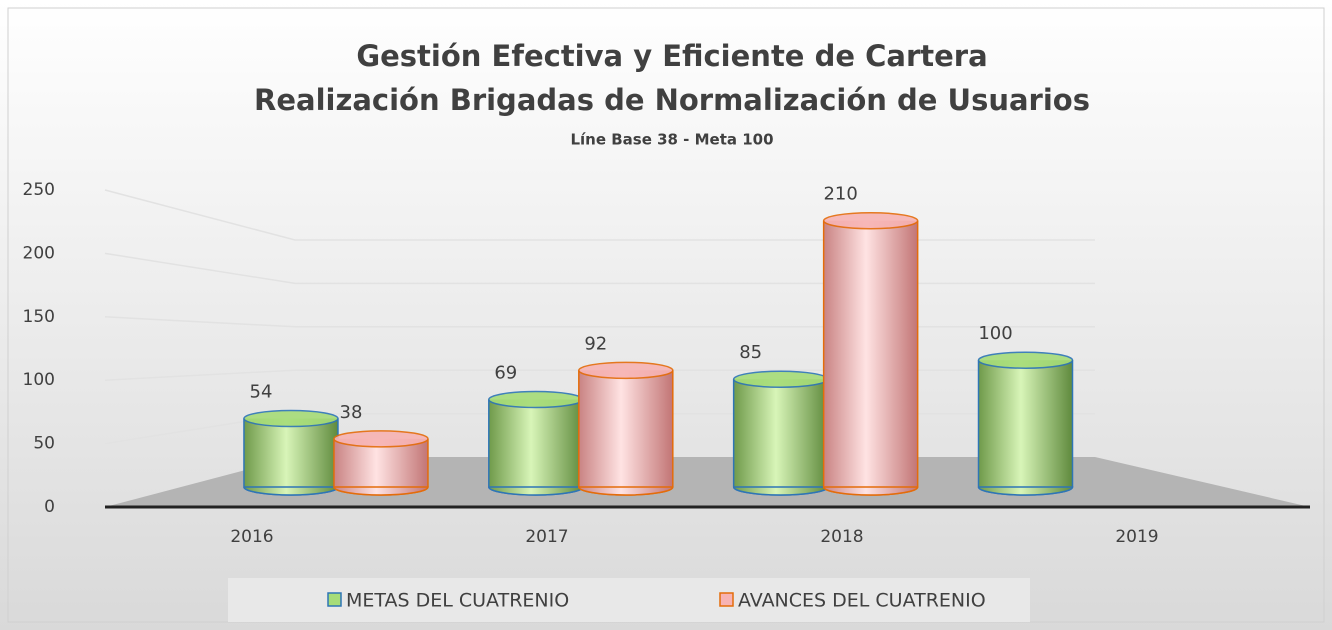  What do you see at coordinates (49, 507) in the screenshot?
I see `y-tick-label: 0` at bounding box center [49, 507].